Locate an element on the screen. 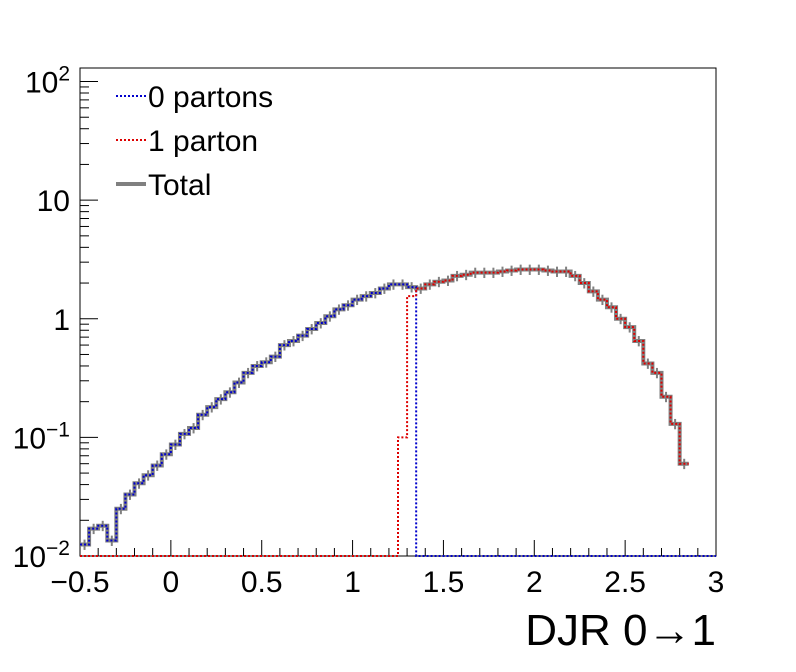 This screenshot has width=796, height=672. y-tick-label: 10⁻² is located at coordinates (41, 555).